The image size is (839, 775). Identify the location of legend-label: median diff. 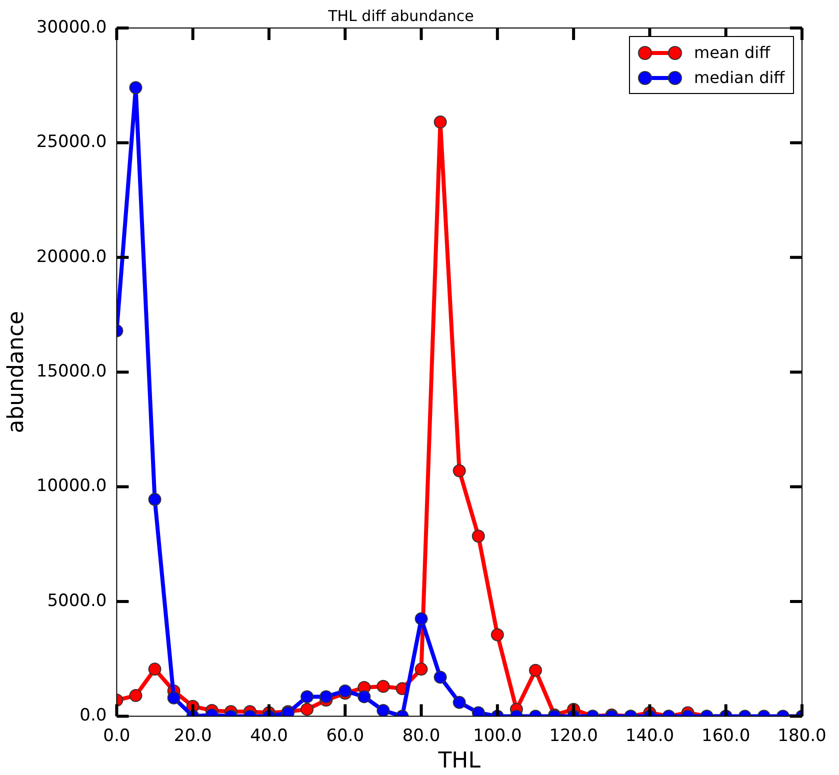
(739, 77).